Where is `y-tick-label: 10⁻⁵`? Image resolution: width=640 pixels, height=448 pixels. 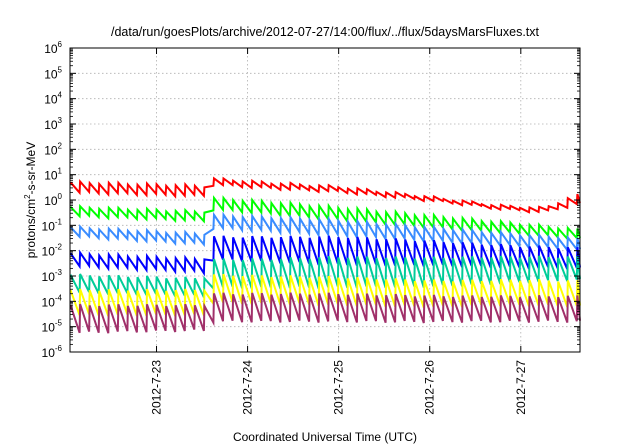 y-tick-label: 10⁻⁵ is located at coordinates (52, 327).